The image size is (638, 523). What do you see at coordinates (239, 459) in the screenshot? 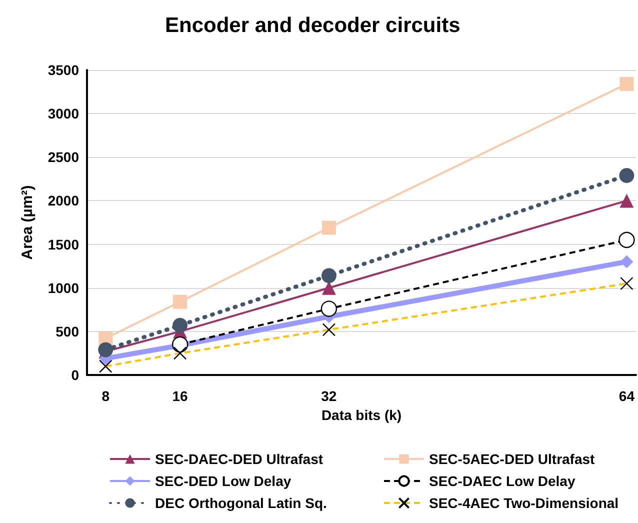
I see `legend-label: SEC-DAEC-DED Ultrafast` at bounding box center [239, 459].